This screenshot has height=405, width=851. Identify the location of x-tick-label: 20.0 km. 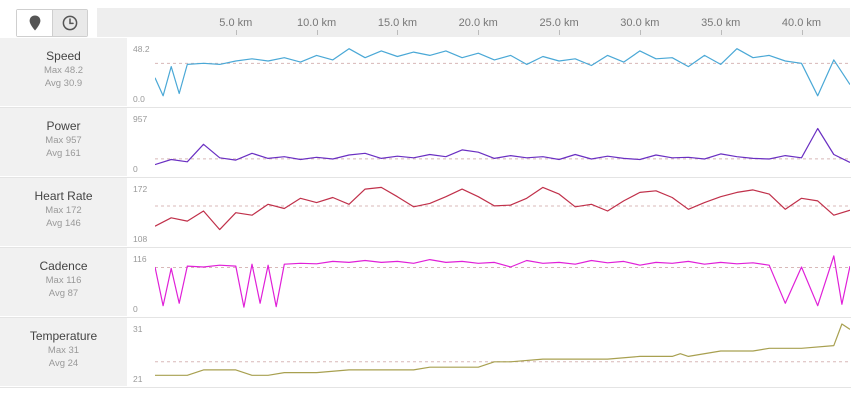
(478, 23).